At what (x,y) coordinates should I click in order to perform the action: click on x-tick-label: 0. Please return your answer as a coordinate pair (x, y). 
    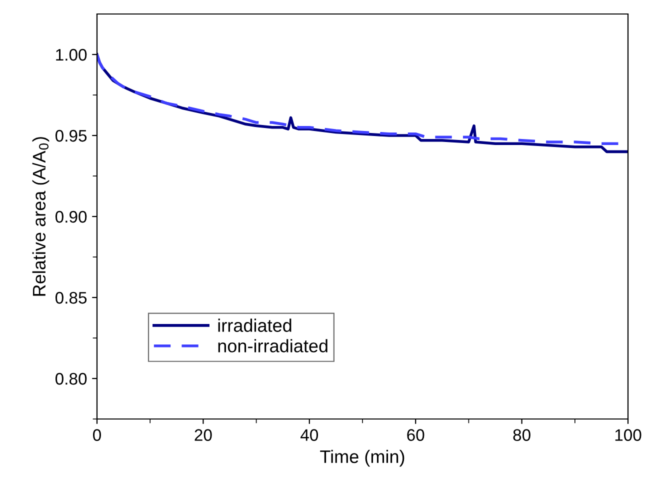
    Looking at the image, I should click on (97, 435).